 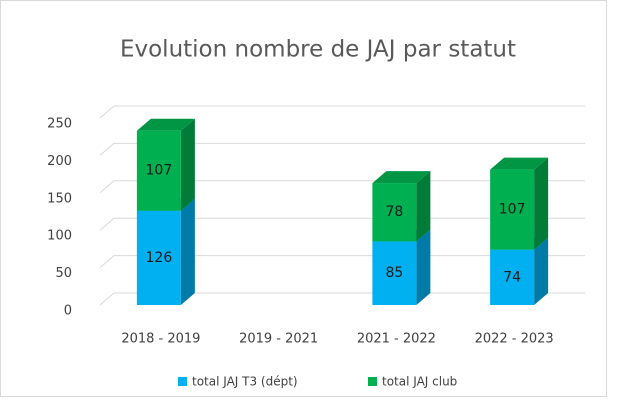 I want to click on data-label: 78, so click(x=394, y=212).